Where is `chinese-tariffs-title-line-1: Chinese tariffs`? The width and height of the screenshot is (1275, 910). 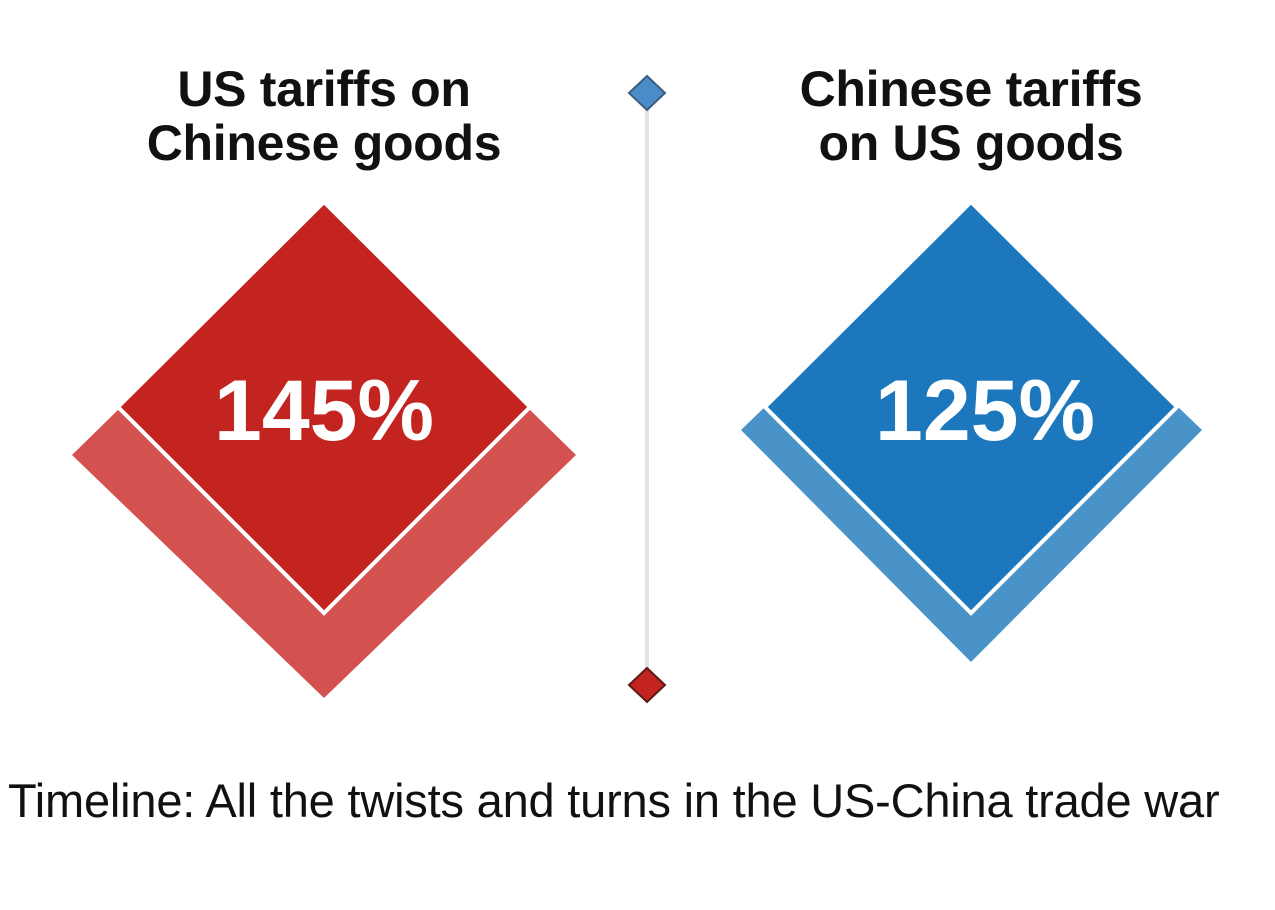
chinese-tariffs-title-line-1: Chinese tariffs is located at coordinates (971, 89).